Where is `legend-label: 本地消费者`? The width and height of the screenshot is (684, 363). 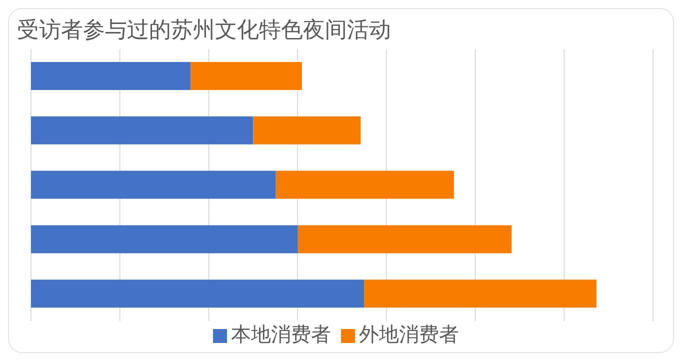 legend-label: 本地消费者 is located at coordinates (281, 334).